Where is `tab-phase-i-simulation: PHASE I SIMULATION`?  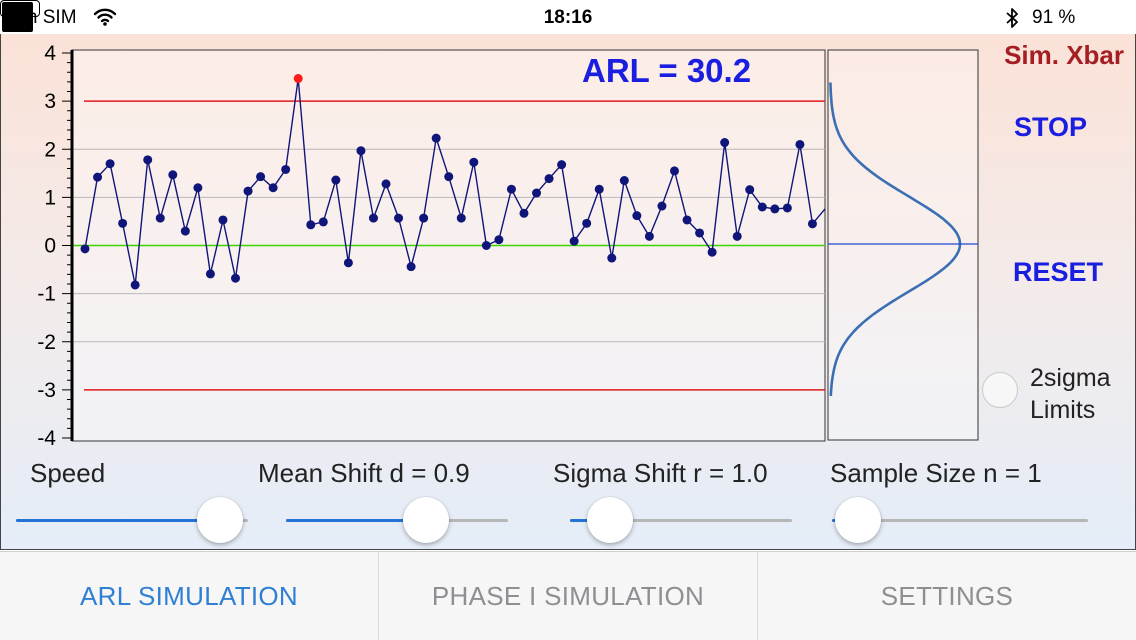 tab-phase-i-simulation: PHASE I SIMULATION is located at coordinates (568, 595).